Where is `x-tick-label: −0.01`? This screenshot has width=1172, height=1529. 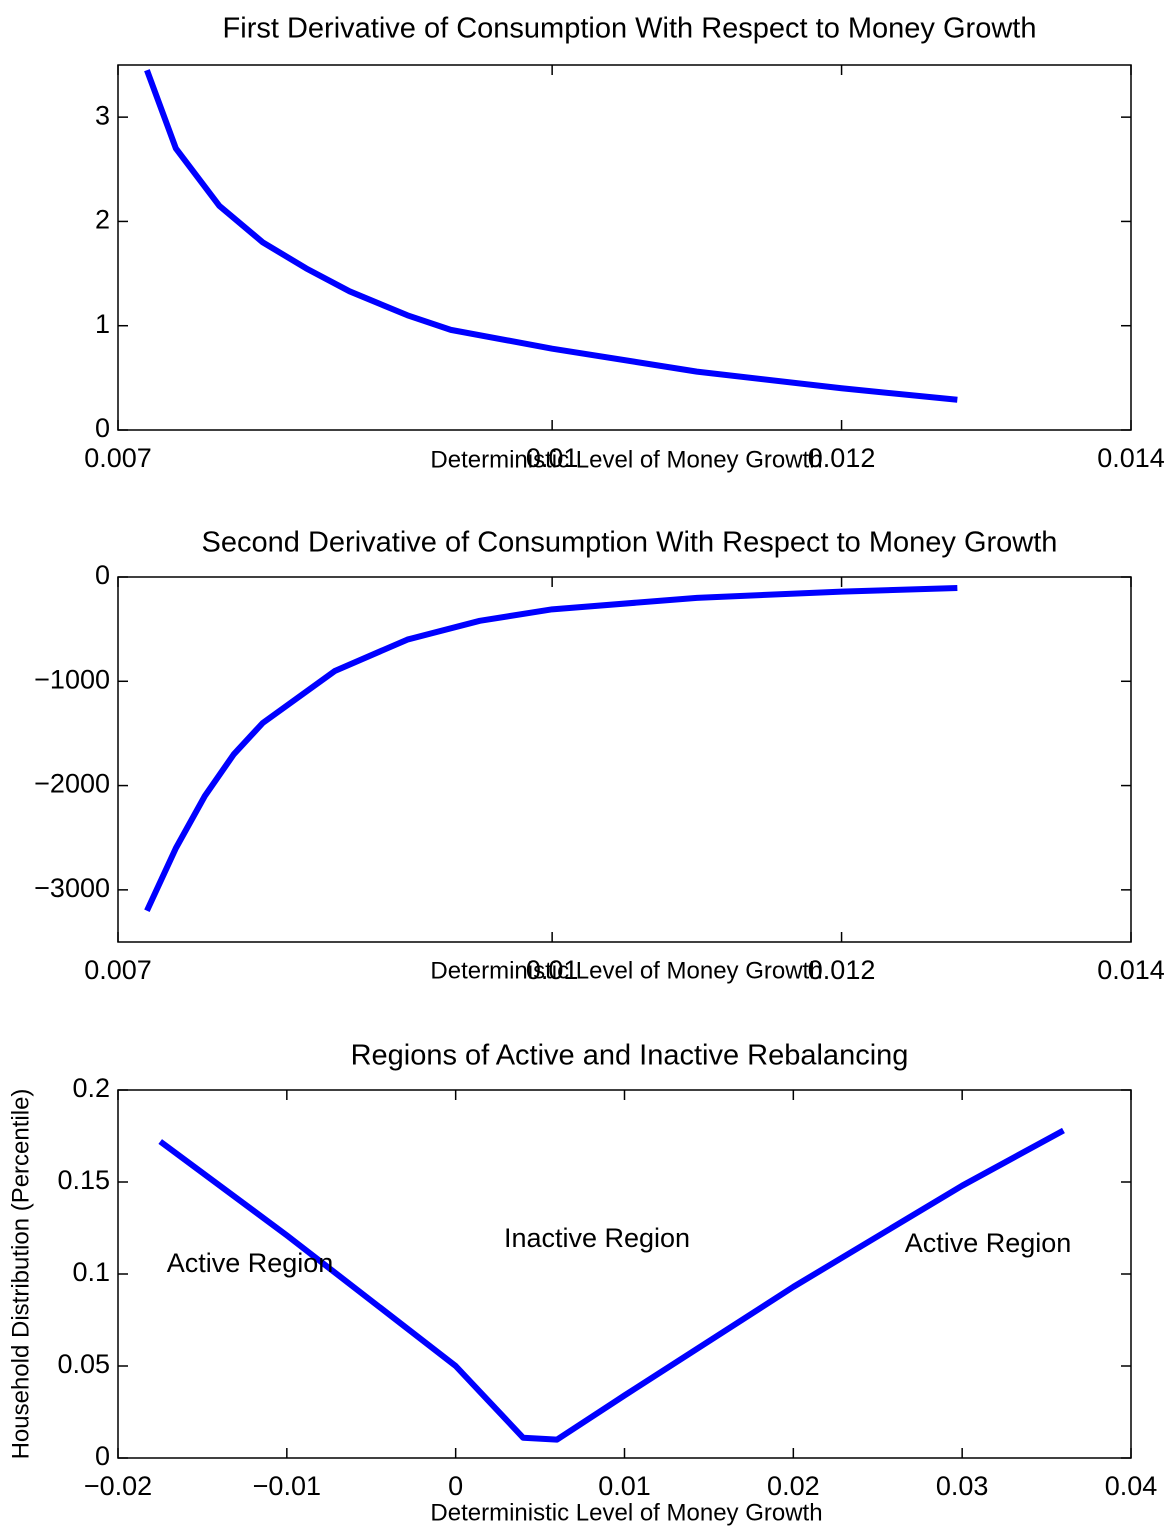 x-tick-label: −0.01 is located at coordinates (287, 1486).